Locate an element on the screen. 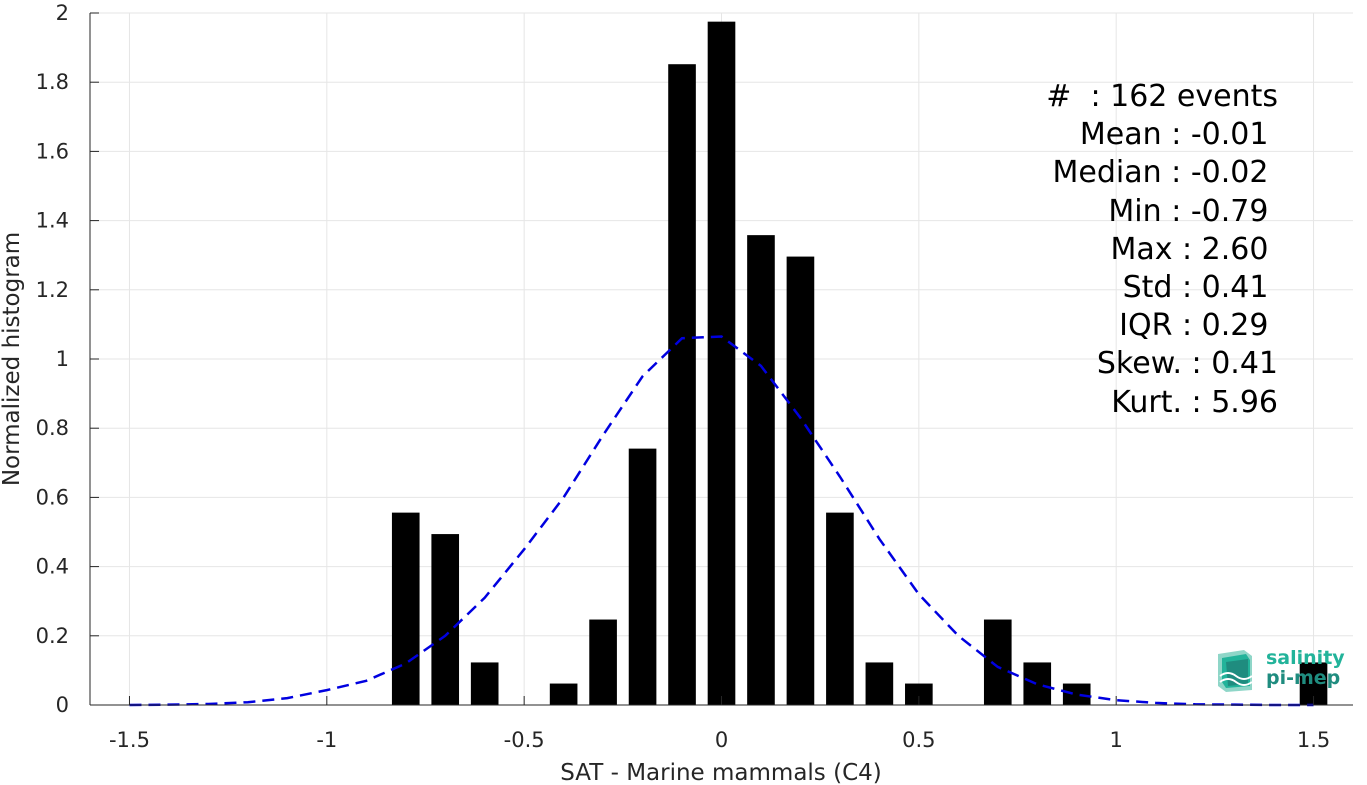  x-tick-label: -1 is located at coordinates (326, 740).